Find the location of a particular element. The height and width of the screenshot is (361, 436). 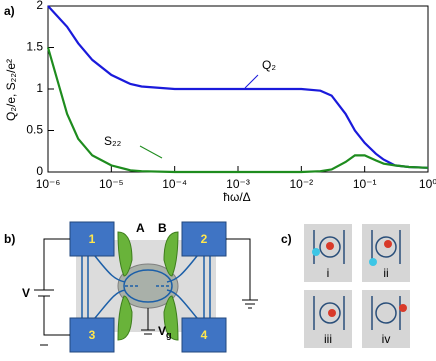

gate-voltage-label: Vg is located at coordinates (165, 332).